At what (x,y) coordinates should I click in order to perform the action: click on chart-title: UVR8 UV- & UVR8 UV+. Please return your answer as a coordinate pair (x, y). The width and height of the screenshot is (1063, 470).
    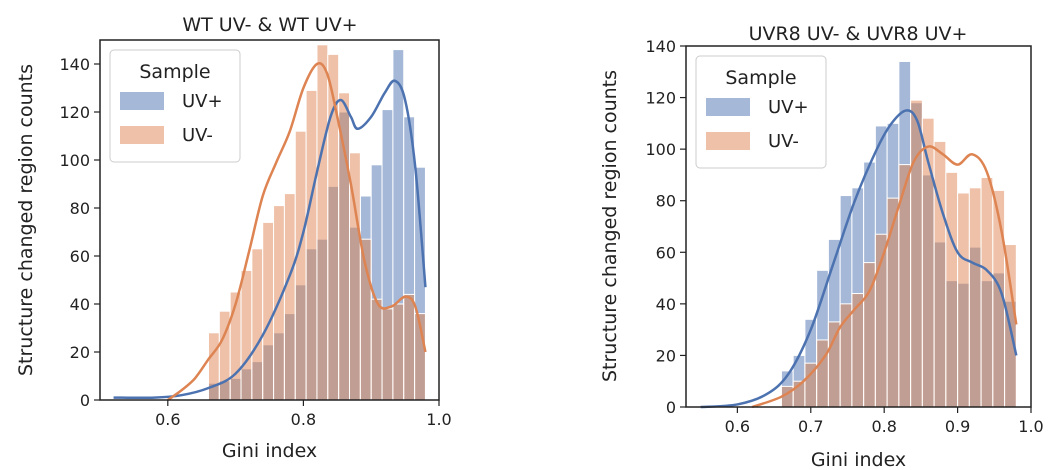
    Looking at the image, I should click on (858, 34).